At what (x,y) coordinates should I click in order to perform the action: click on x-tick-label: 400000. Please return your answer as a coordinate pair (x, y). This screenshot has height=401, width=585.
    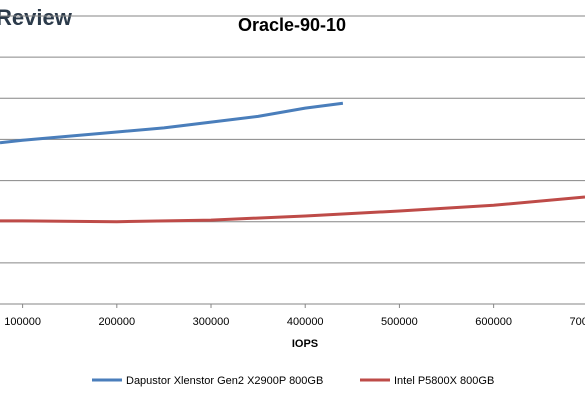
    Looking at the image, I should click on (305, 322).